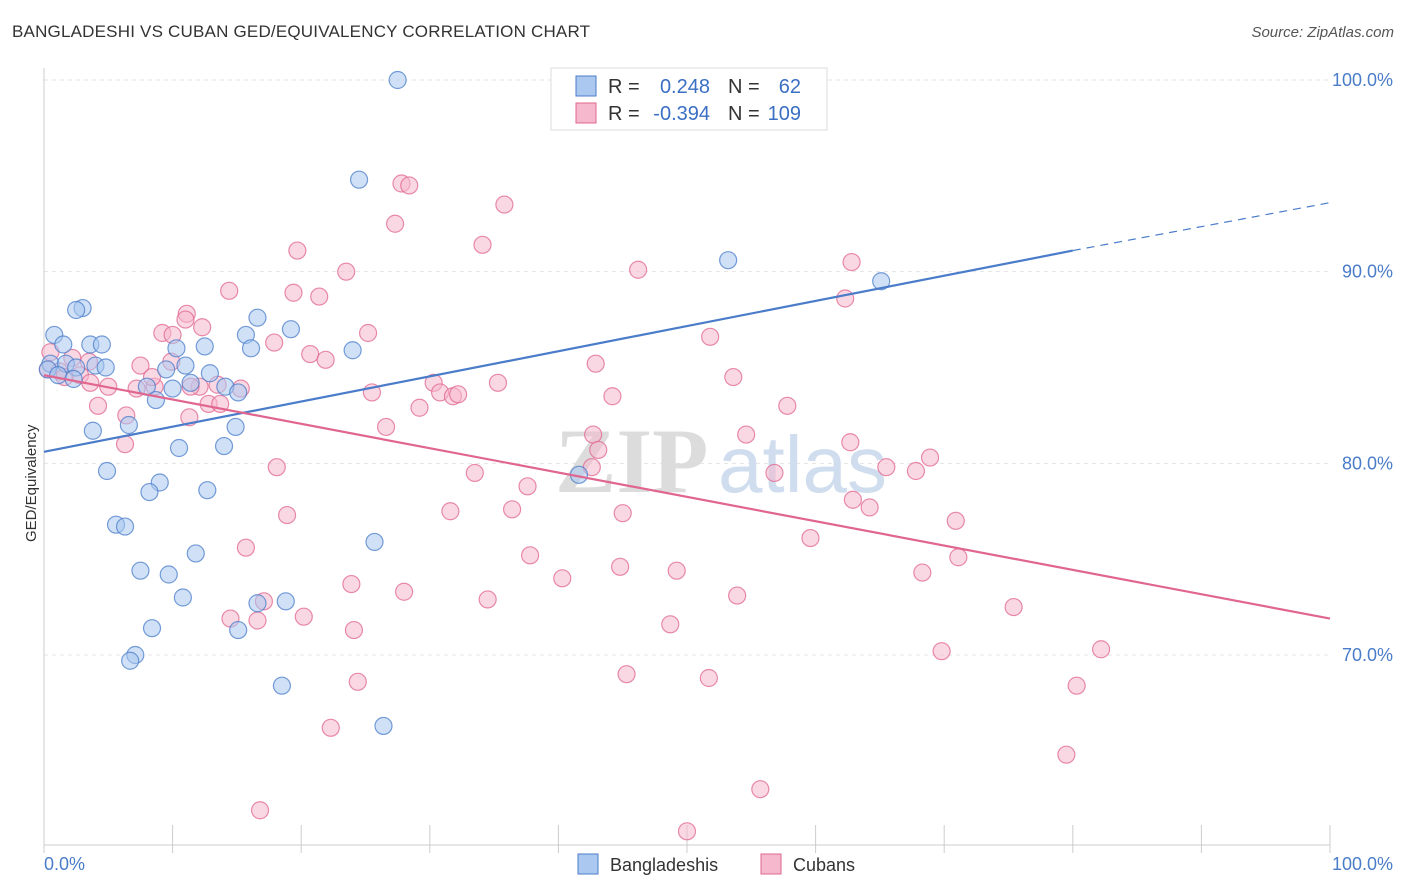 The width and height of the screenshot is (1406, 892). What do you see at coordinates (824, 865) in the screenshot?
I see `legend-label-cubans: Cubans` at bounding box center [824, 865].